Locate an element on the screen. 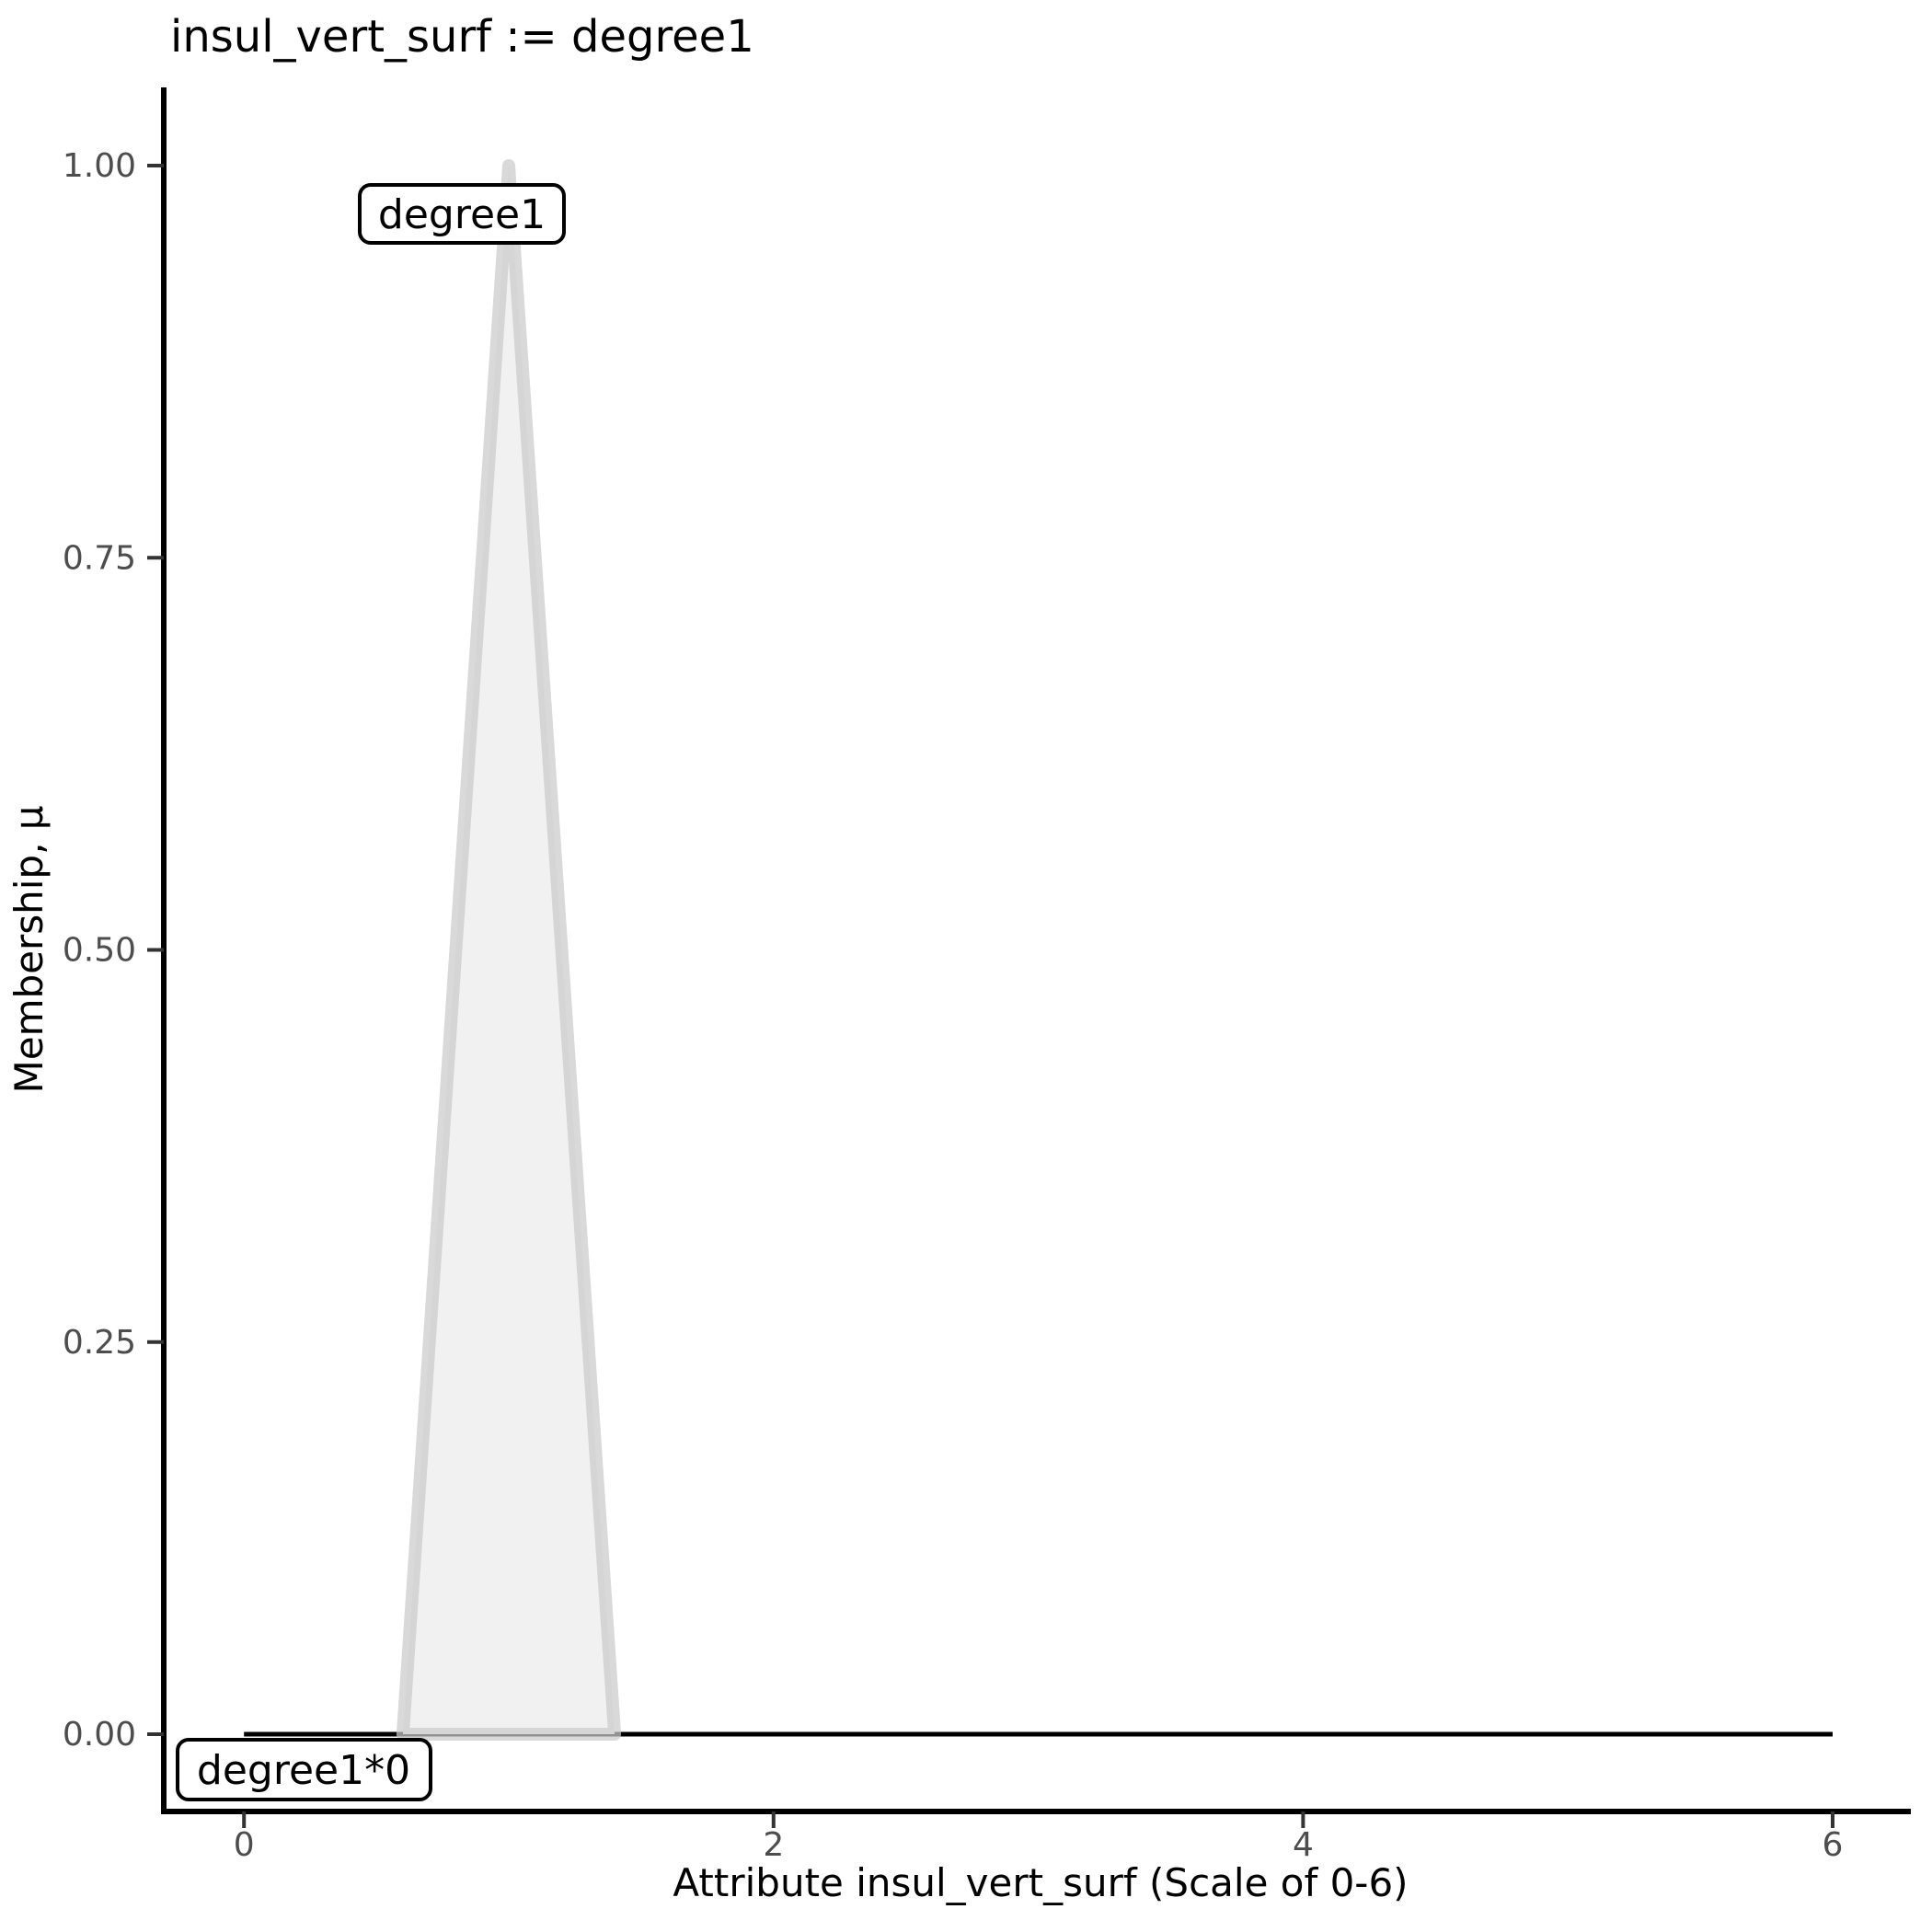  y-axis-title: Membership, μ is located at coordinates (29, 949).